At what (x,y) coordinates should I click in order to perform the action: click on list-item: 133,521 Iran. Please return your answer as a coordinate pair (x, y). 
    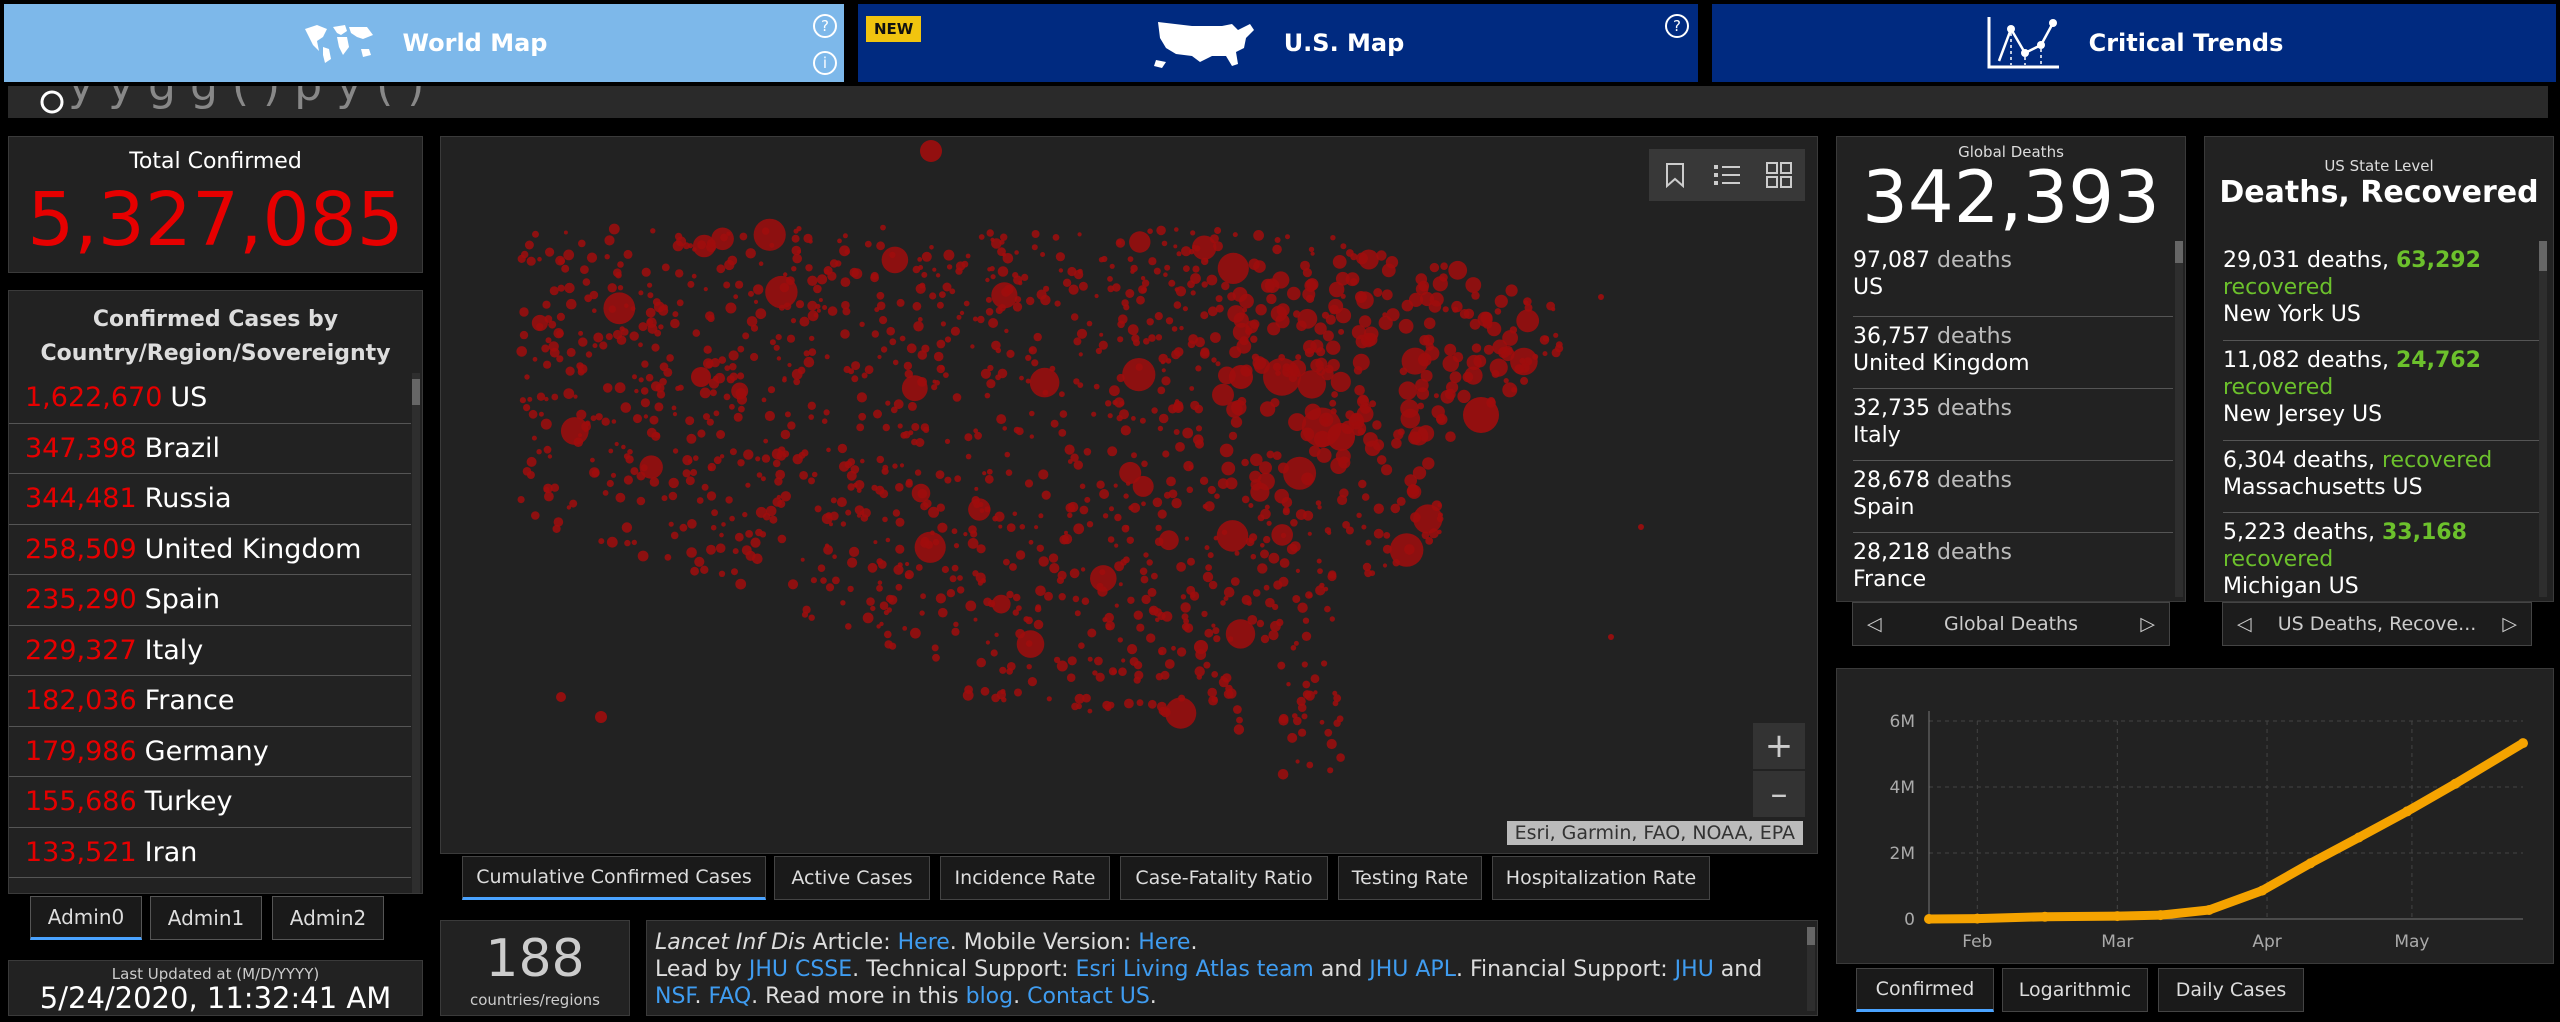
    Looking at the image, I should click on (210, 853).